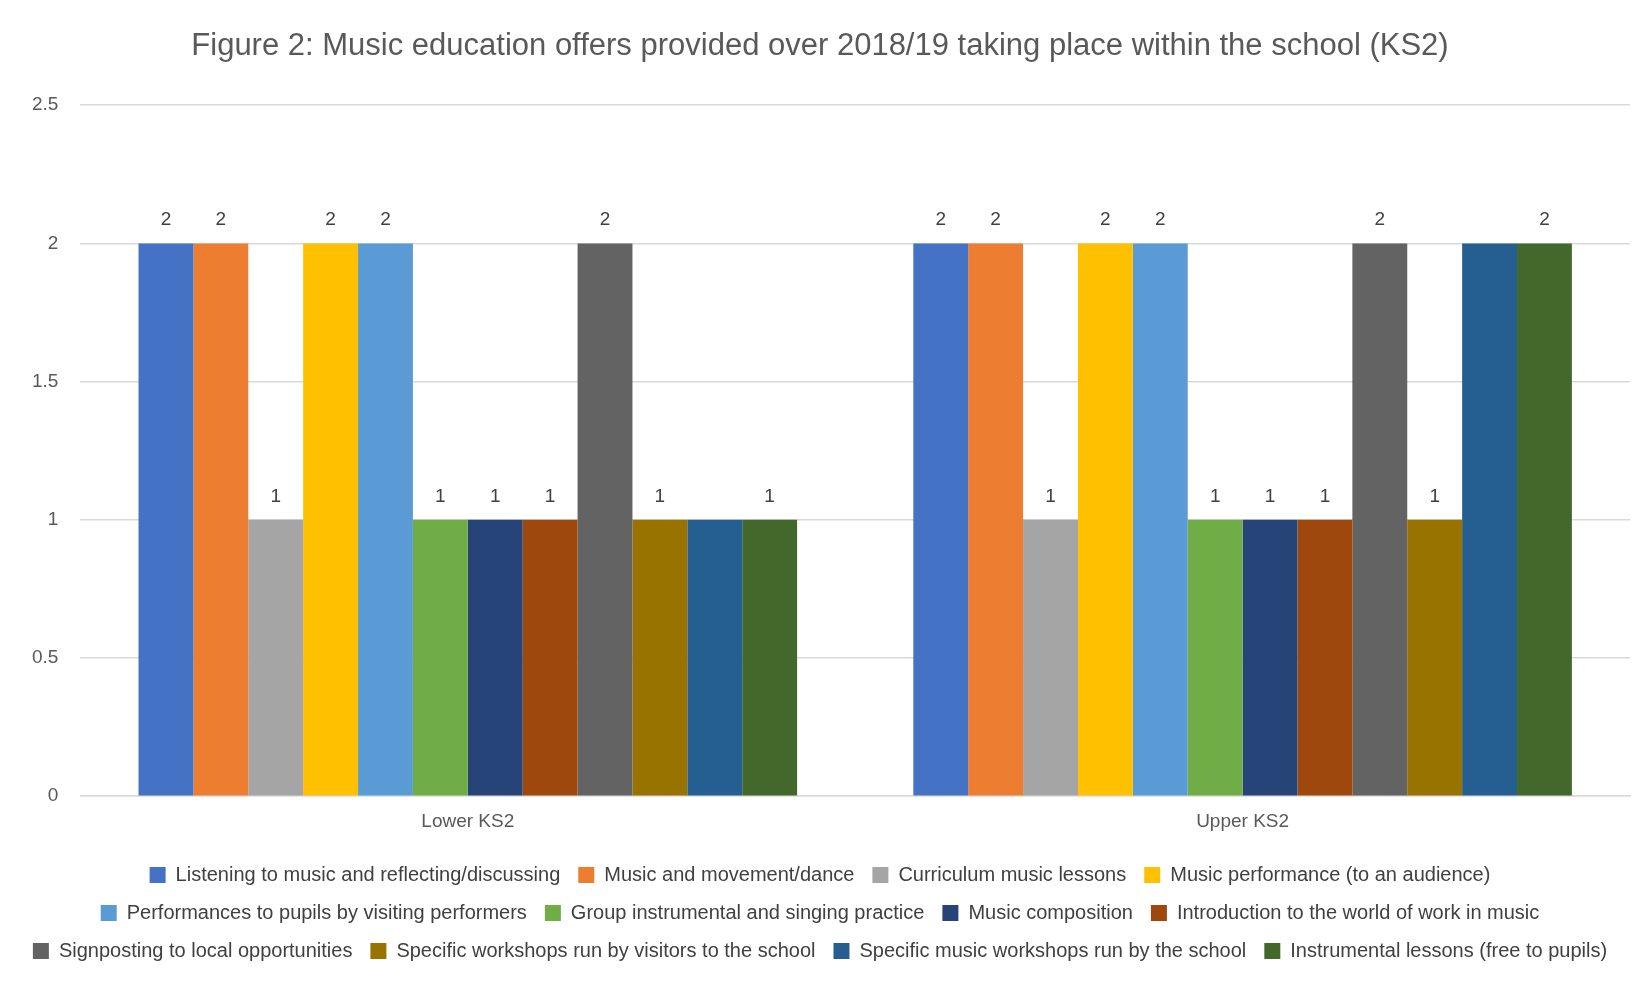  What do you see at coordinates (820, 45) in the screenshot?
I see `chart-title: Figure 2: Music education offers provided over 2018/19 taking place within the school (KS2)` at bounding box center [820, 45].